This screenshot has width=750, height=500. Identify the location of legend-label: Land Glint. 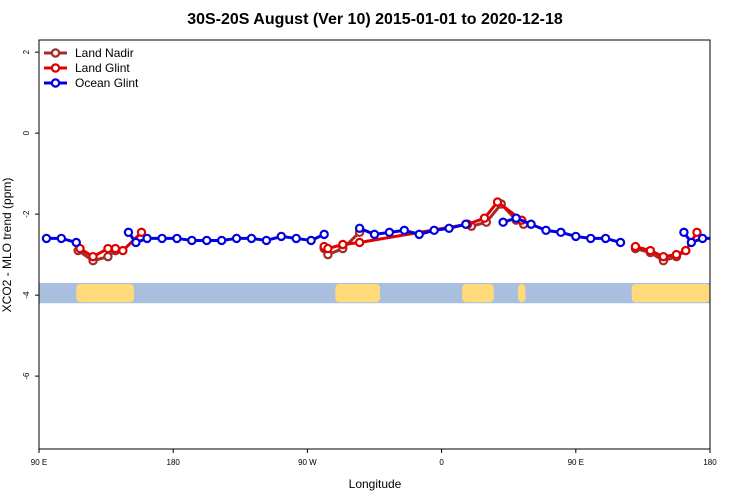
(102, 68).